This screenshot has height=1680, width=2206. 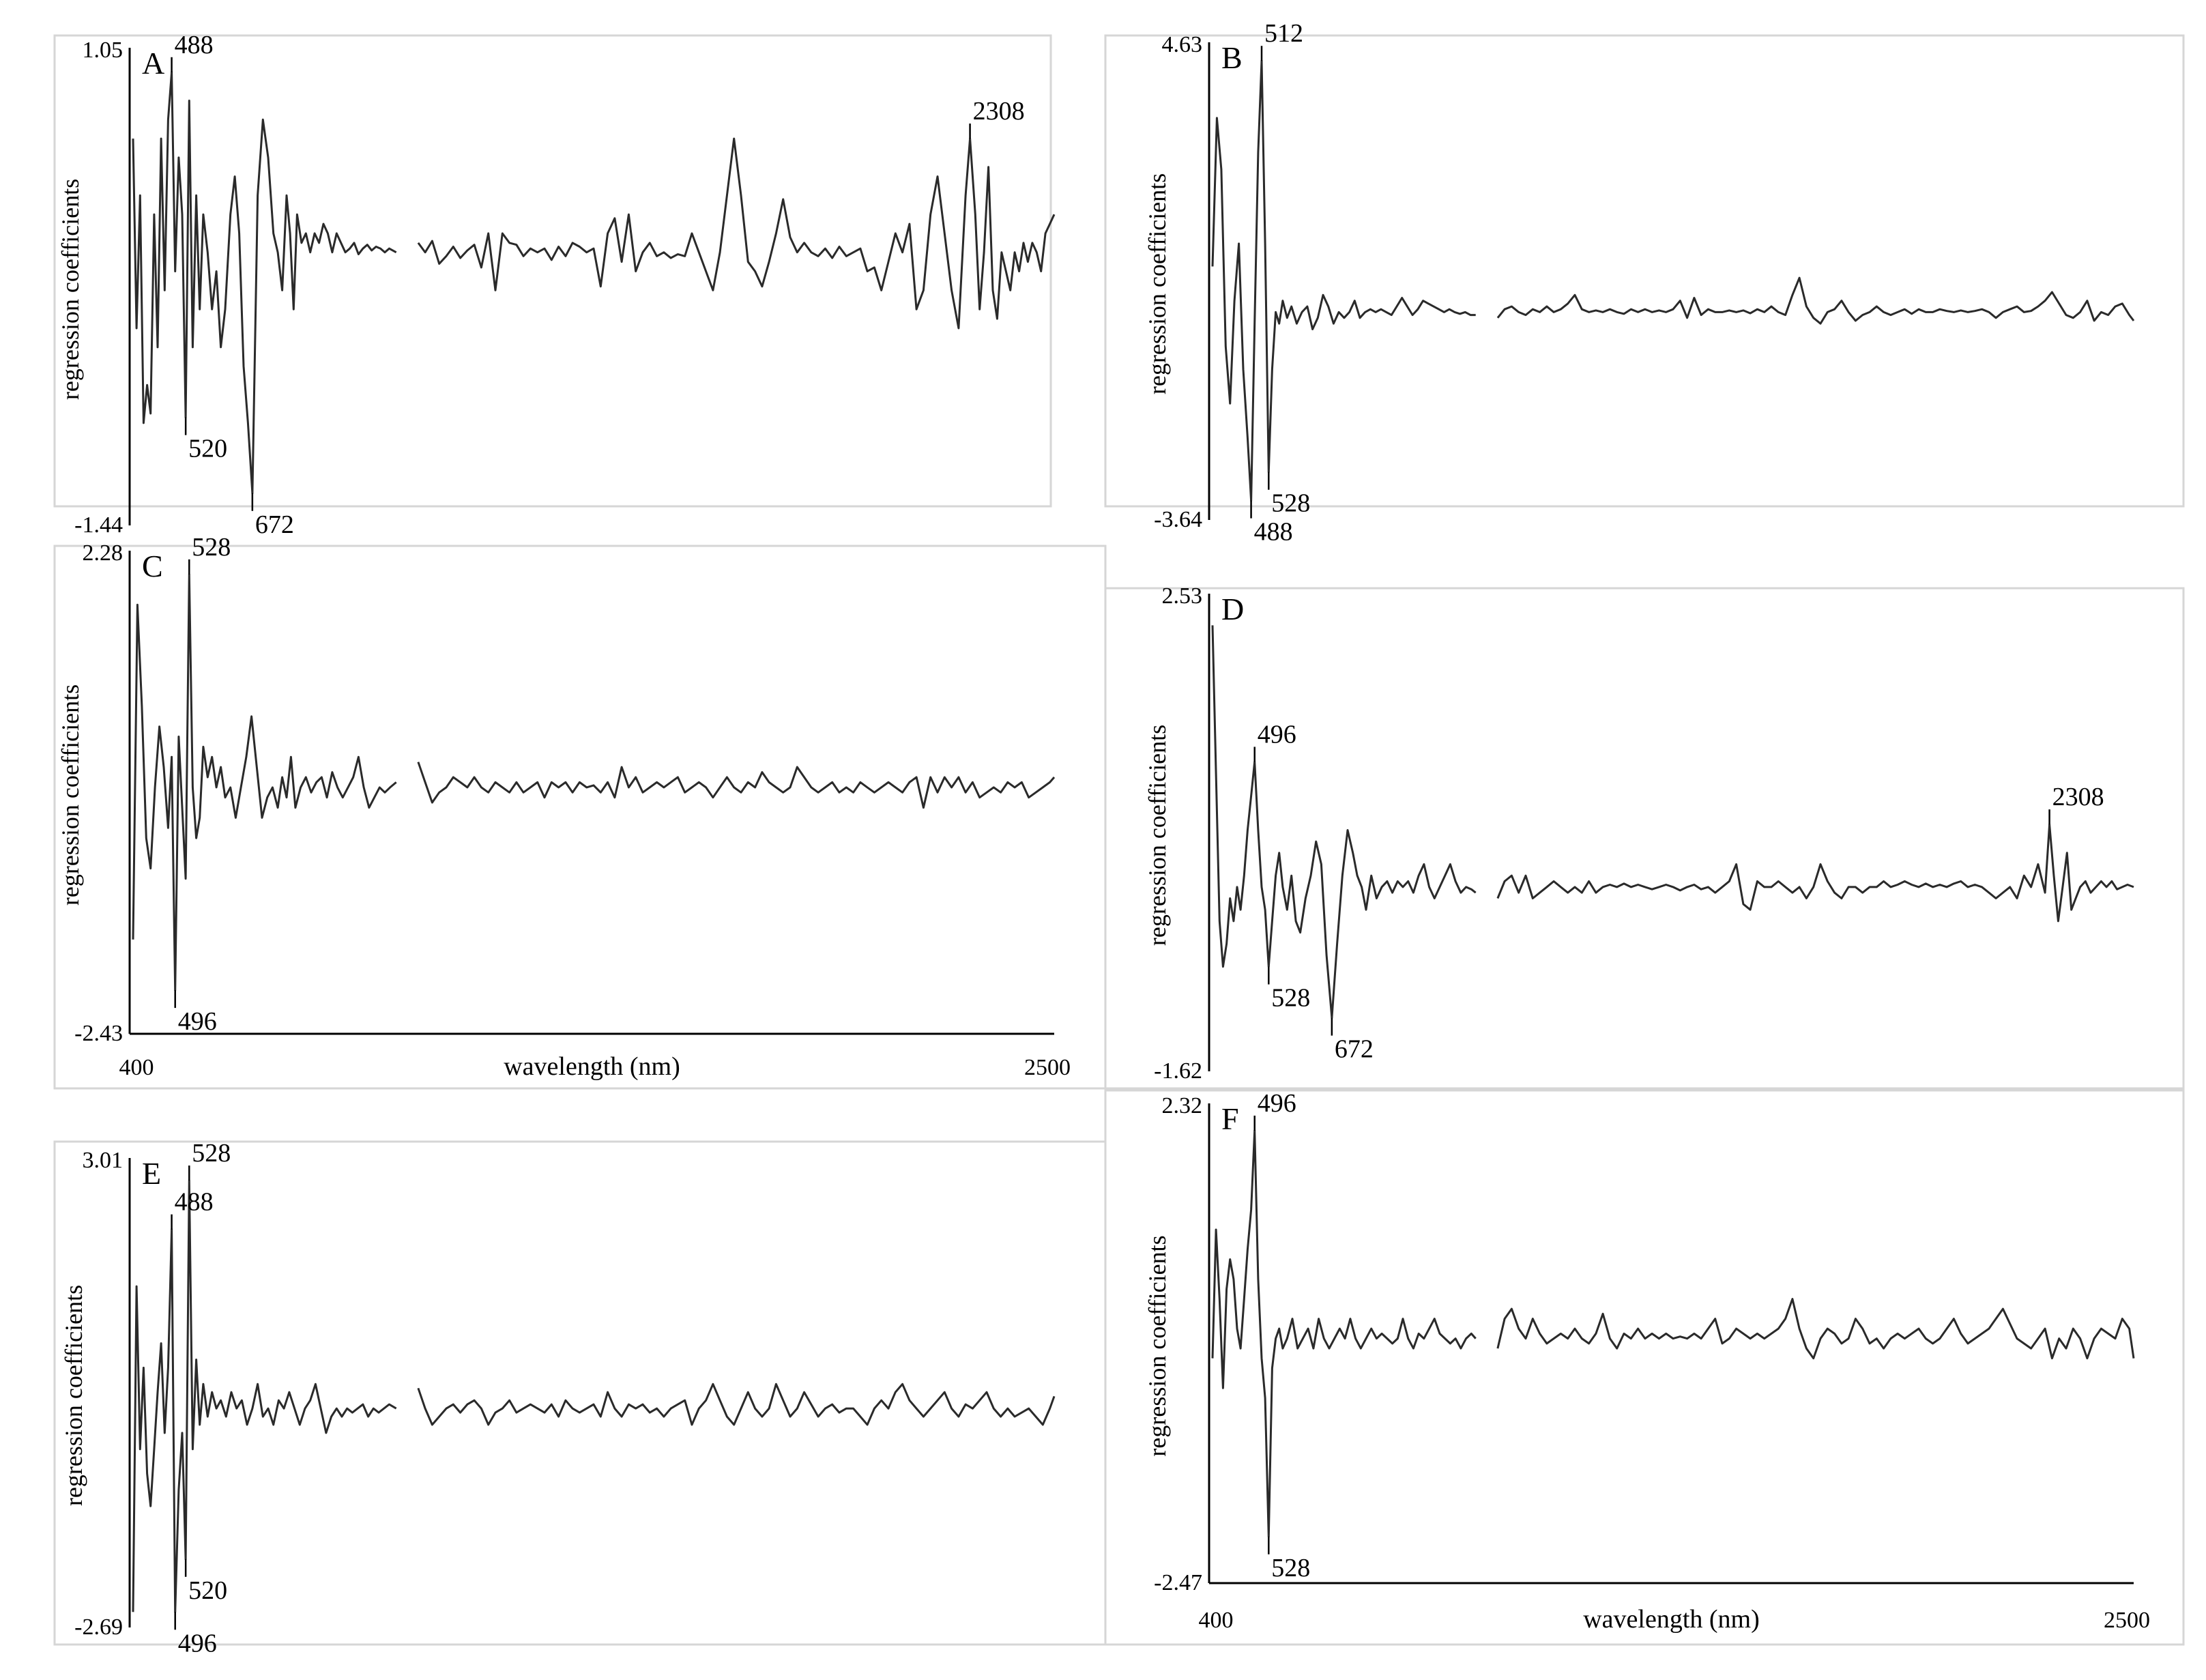 I want to click on panel-e-series-line-vis-nir, so click(x=264, y=1396).